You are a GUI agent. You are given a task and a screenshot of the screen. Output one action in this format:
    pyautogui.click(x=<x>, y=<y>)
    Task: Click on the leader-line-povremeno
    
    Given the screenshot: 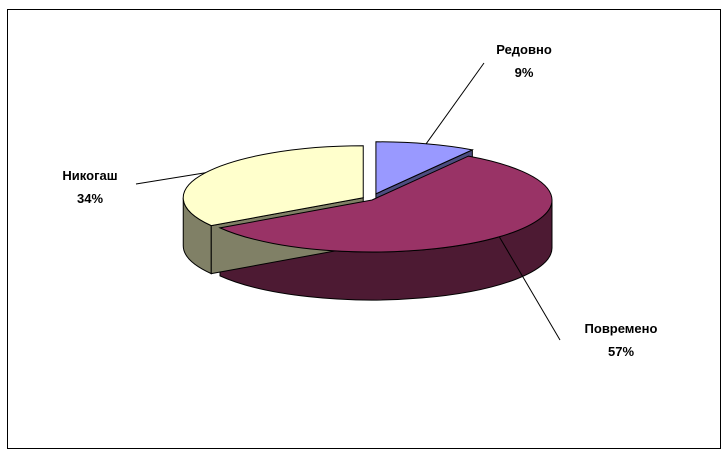 What is the action you would take?
    pyautogui.click(x=529, y=288)
    